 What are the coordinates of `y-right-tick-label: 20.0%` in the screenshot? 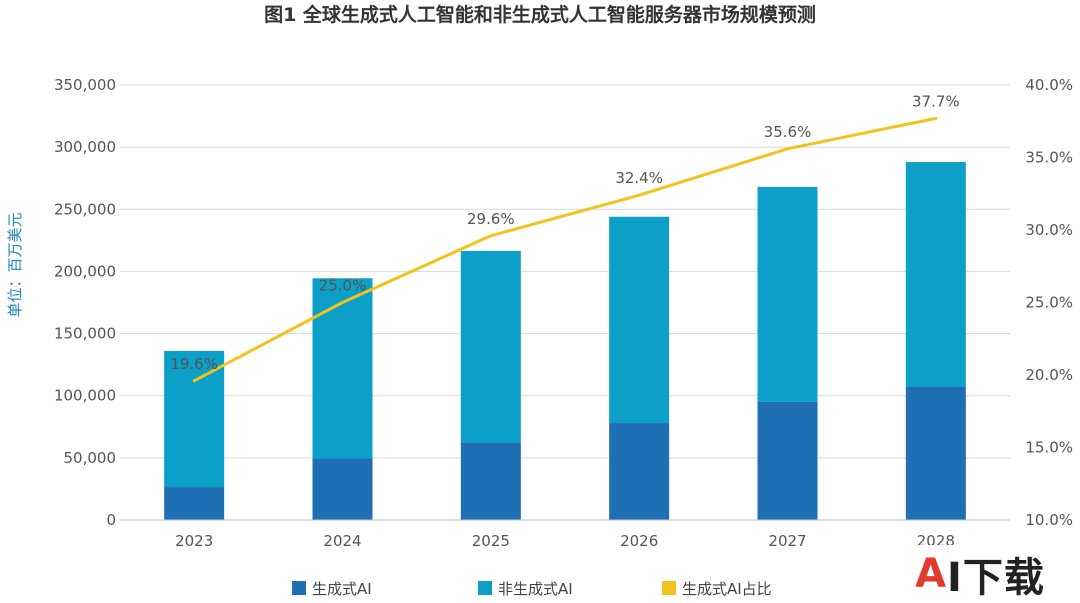 It's located at (1049, 375).